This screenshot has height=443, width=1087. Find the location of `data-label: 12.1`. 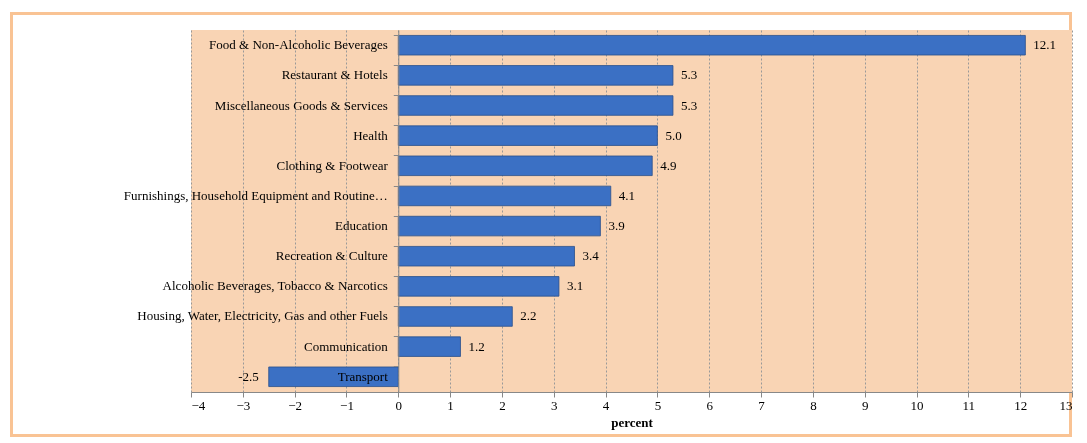

data-label: 12.1 is located at coordinates (1045, 45).